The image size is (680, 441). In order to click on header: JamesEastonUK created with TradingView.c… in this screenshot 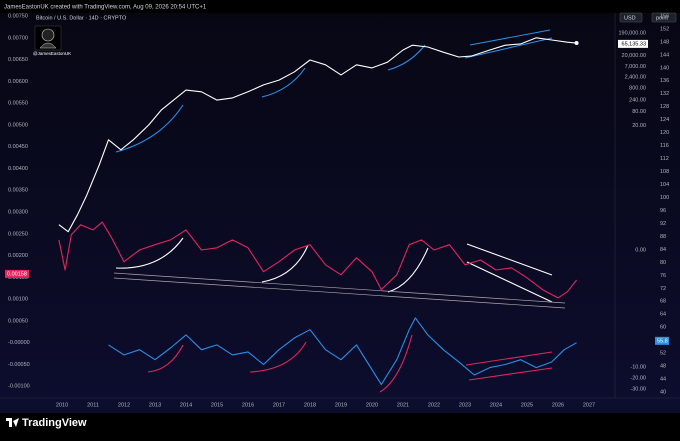, I will do `click(105, 8)`.